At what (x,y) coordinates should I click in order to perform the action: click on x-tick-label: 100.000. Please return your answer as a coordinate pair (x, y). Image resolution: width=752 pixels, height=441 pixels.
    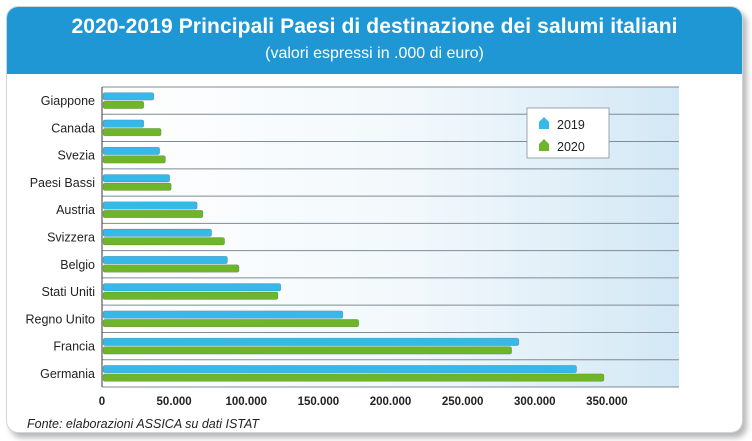
    Looking at the image, I should click on (246, 402).